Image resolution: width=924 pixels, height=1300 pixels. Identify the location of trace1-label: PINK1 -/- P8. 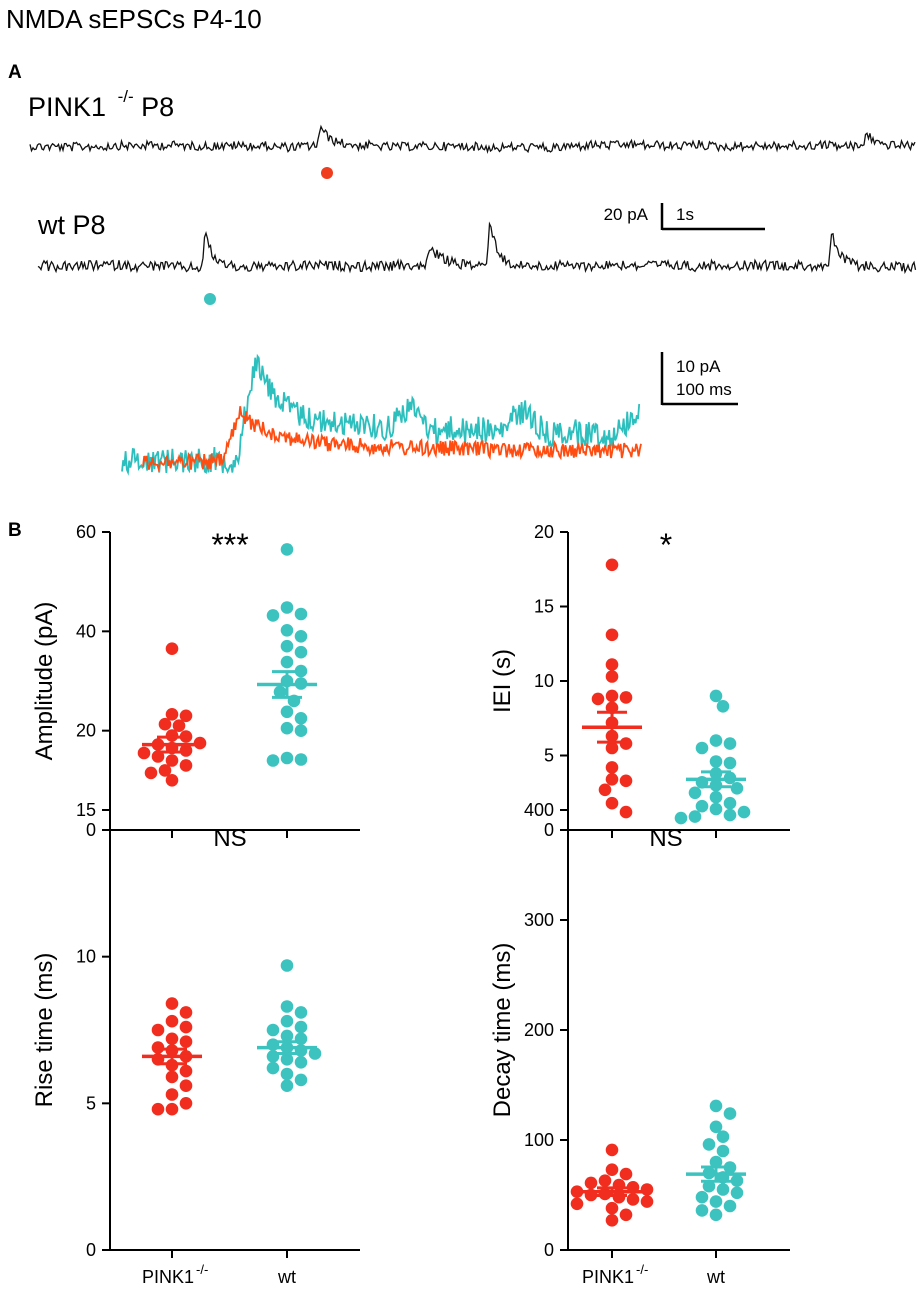
(101, 100).